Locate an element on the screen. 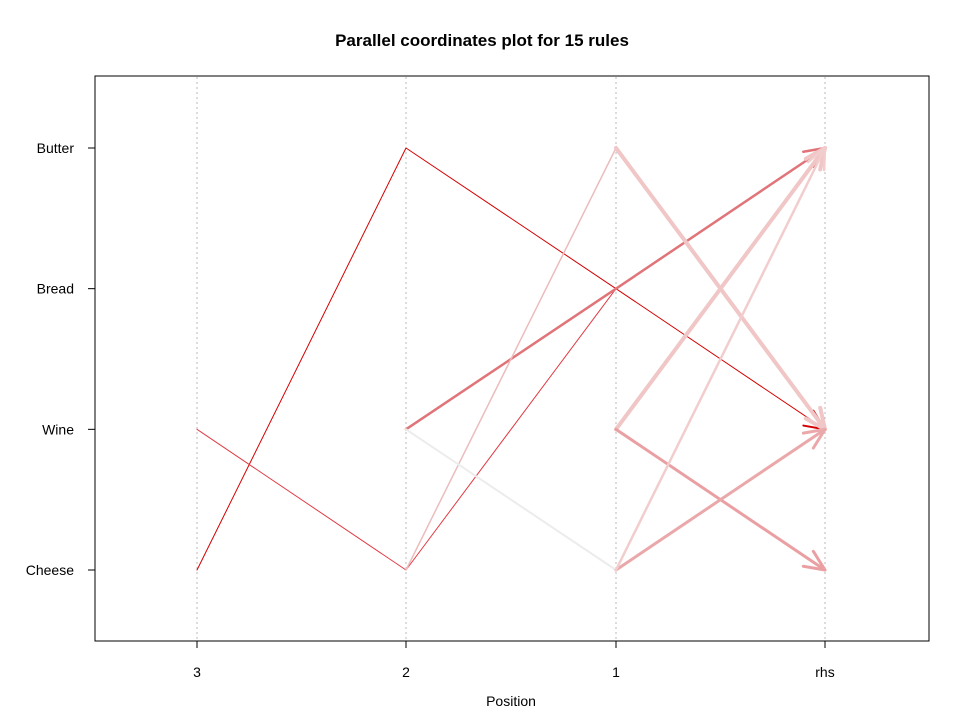 This screenshot has width=968, height=718. y-tick-label-cheese: Cheese is located at coordinates (50, 570).